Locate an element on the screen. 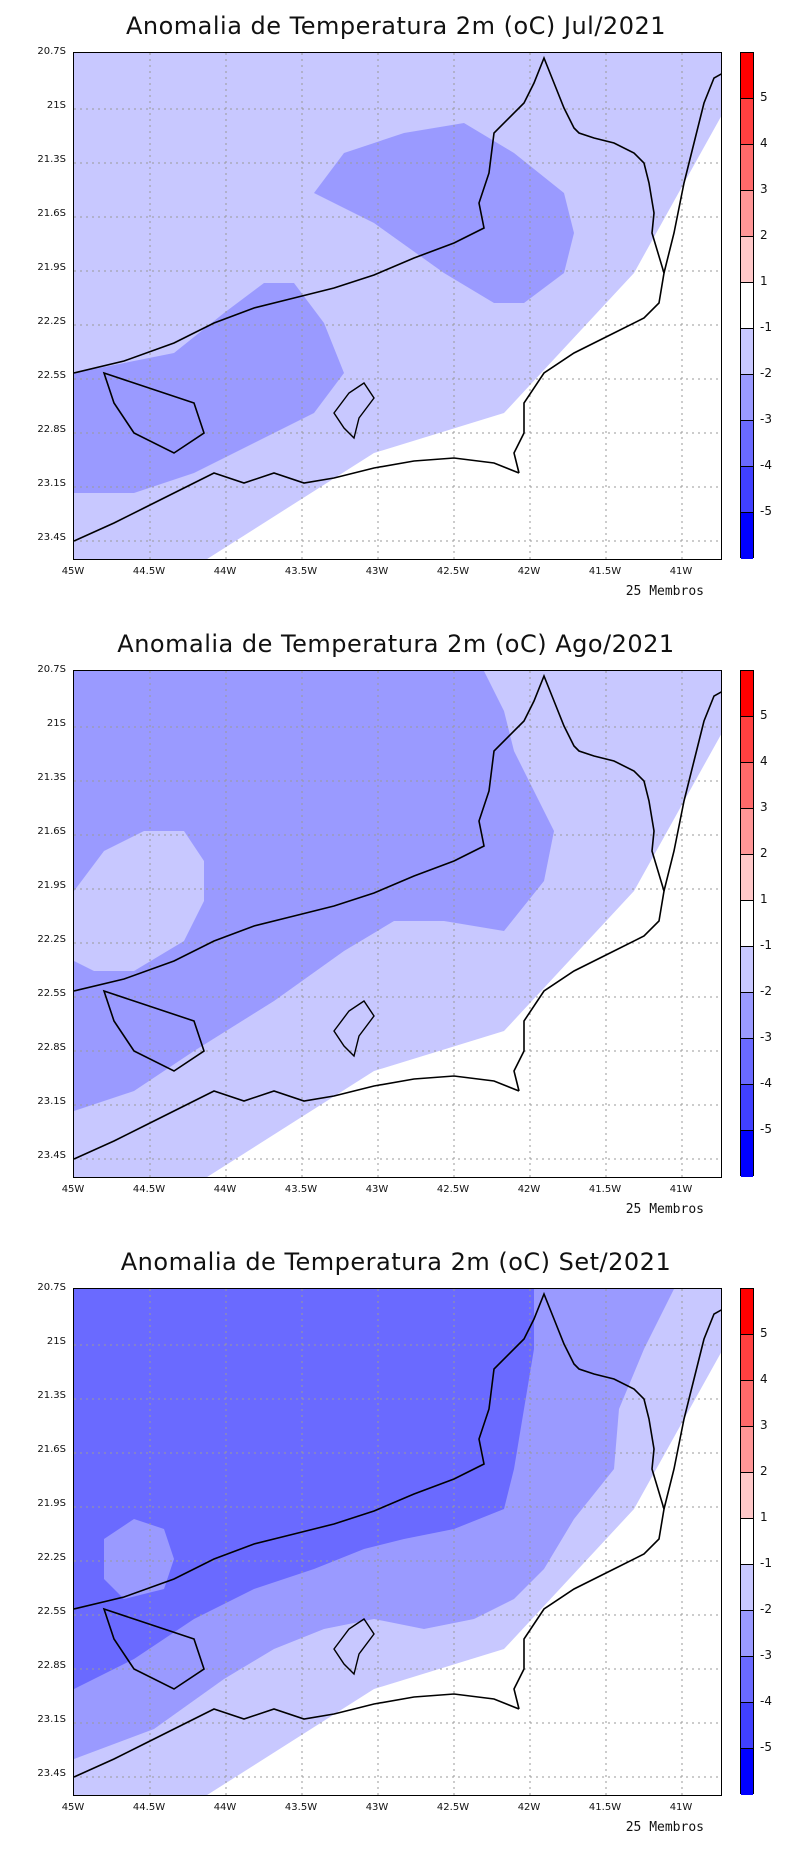 This screenshot has height=1854, width=800. anomaly-fill-overlay1 is located at coordinates (444, 213).